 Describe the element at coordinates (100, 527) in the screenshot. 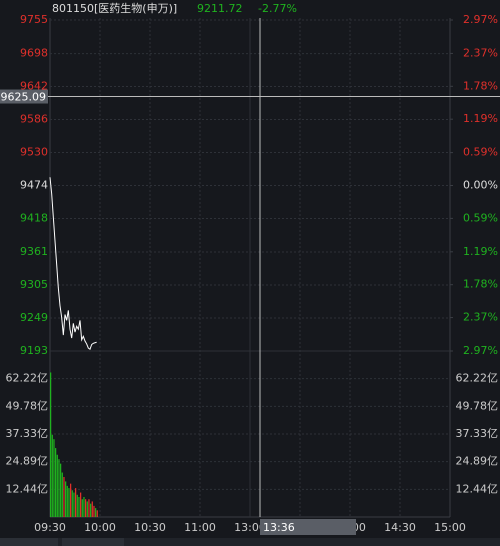

I see `x-tick-label: 10:00` at that location.